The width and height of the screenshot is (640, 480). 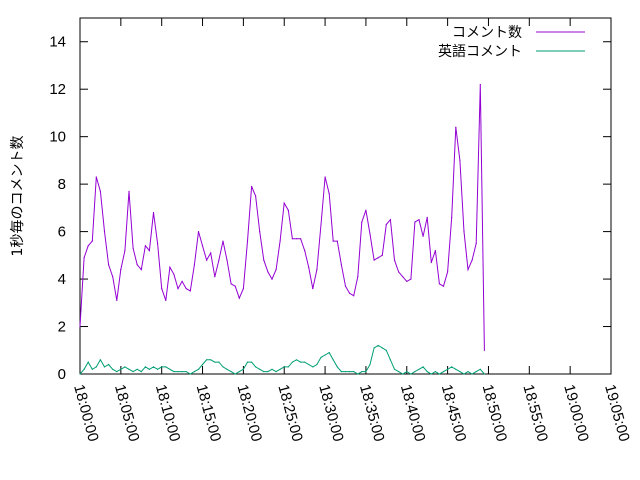 I want to click on y-tick-label: 4, so click(x=62, y=279).